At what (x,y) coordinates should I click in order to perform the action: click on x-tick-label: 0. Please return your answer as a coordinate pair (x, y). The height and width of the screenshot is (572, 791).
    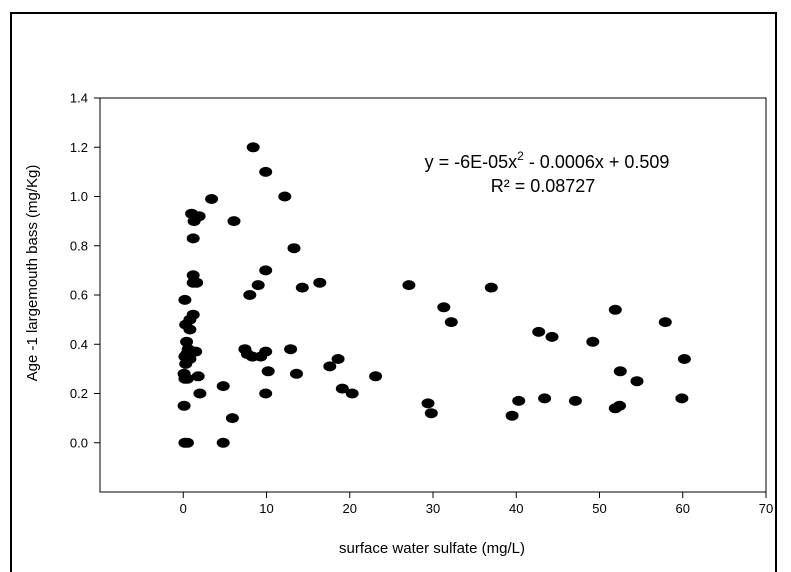
    Looking at the image, I should click on (183, 508).